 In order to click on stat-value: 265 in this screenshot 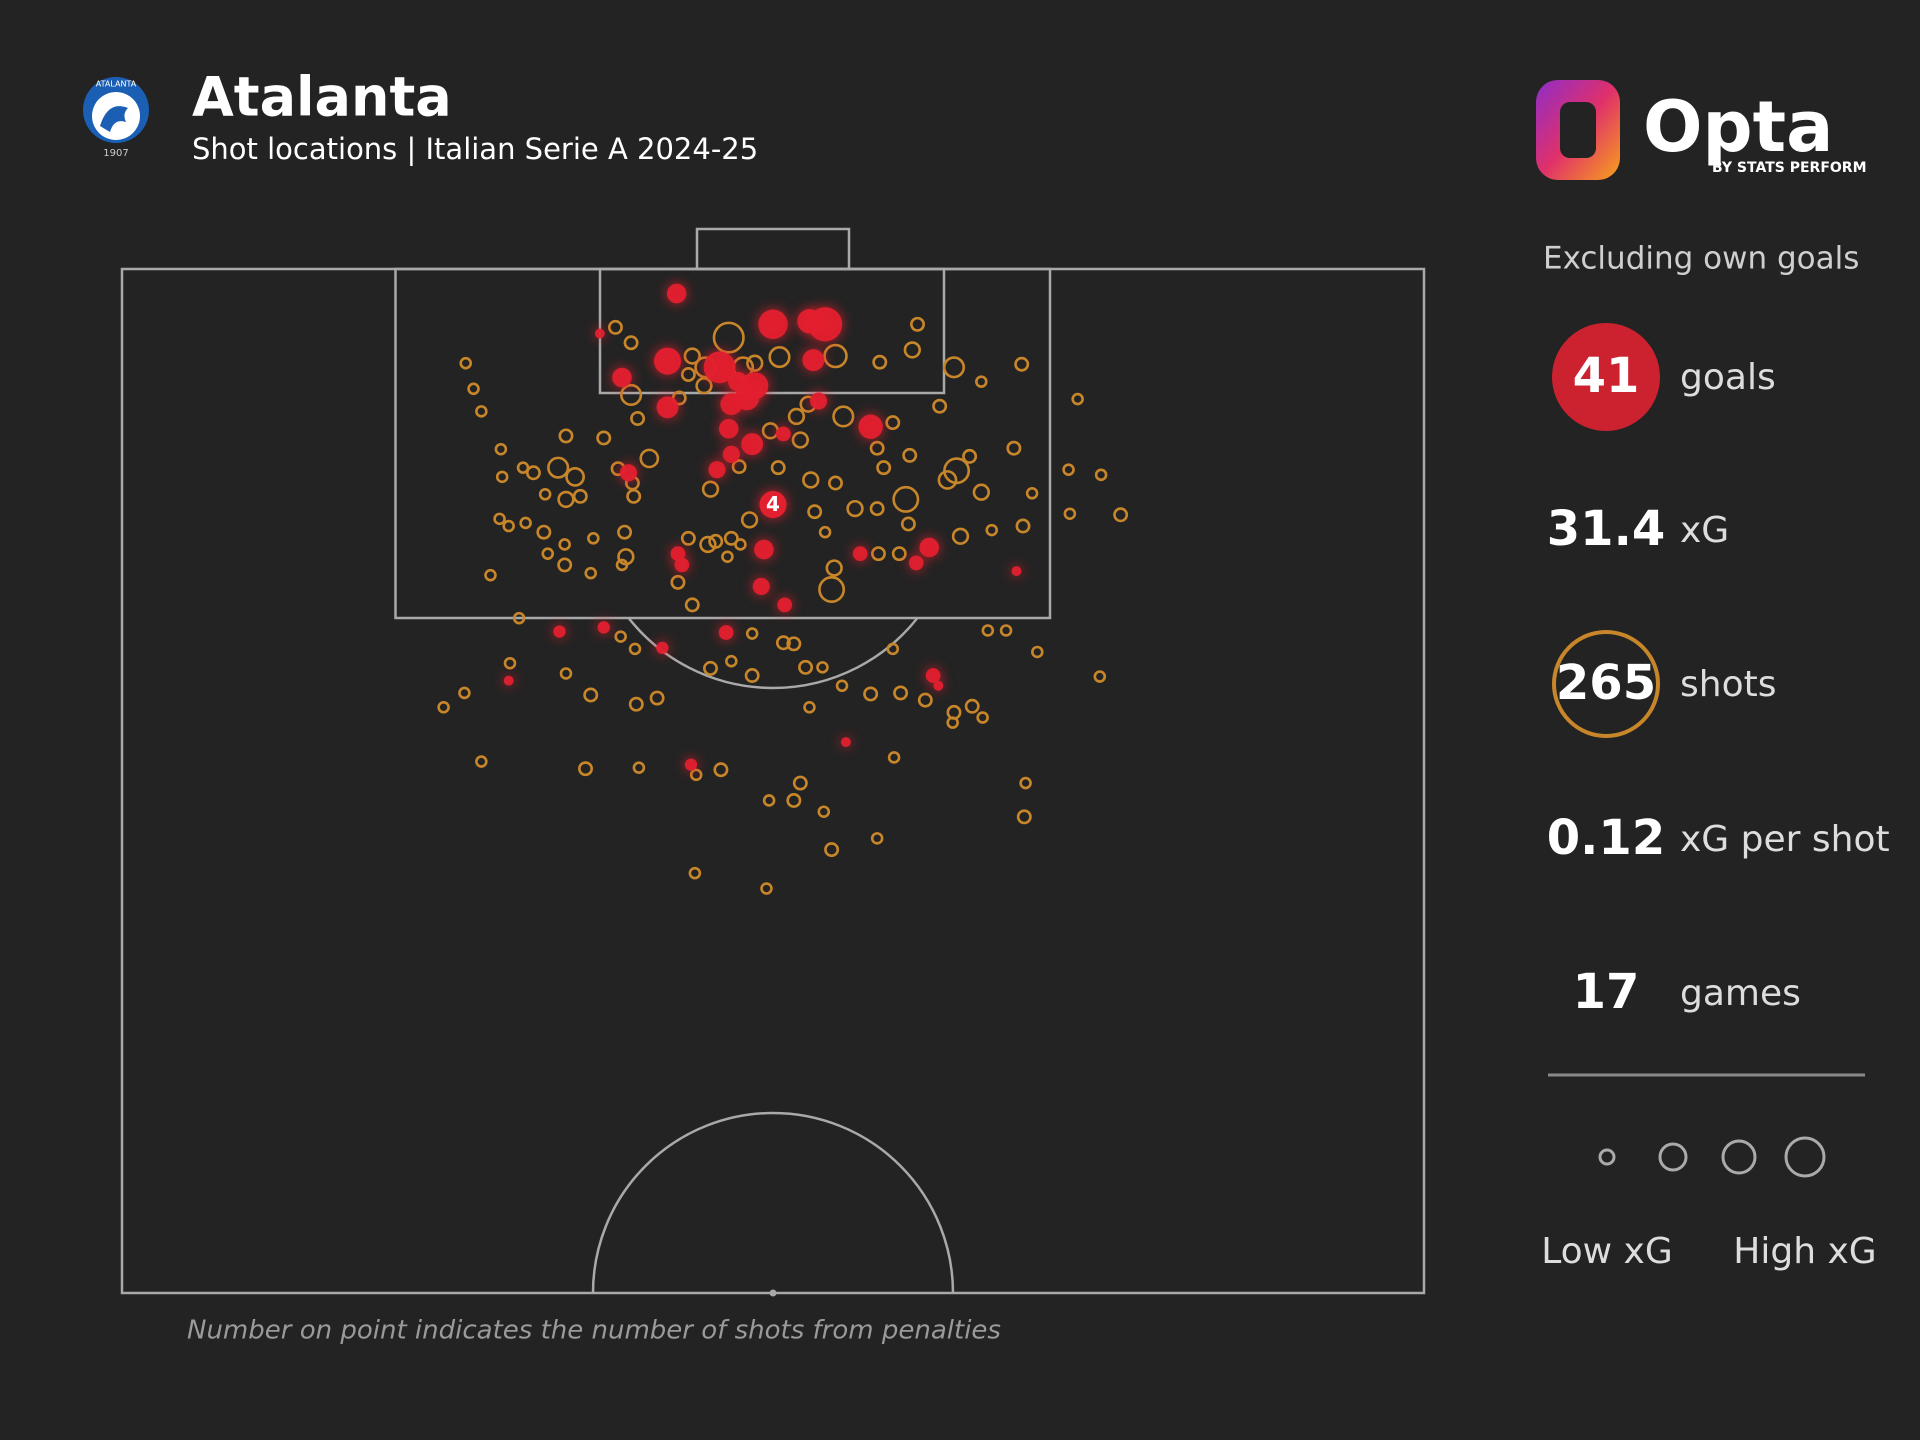, I will do `click(1606, 683)`.